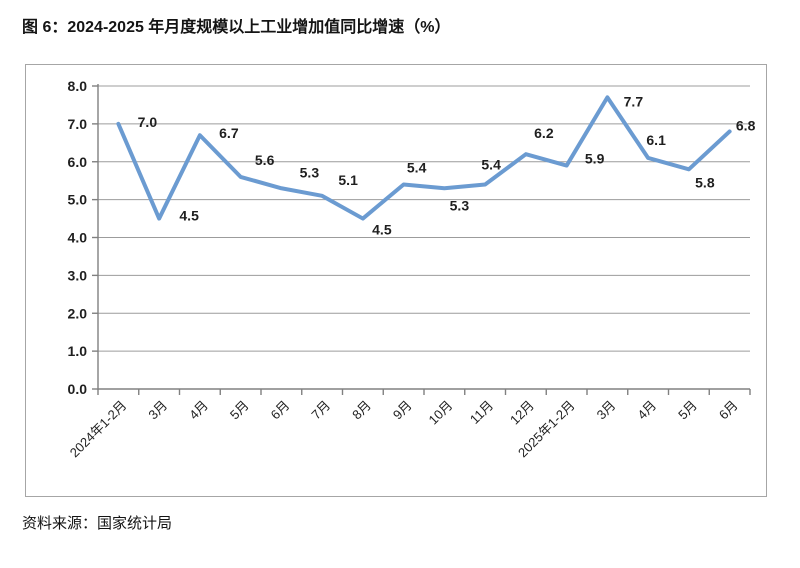  I want to click on y-tick-label: 2.0, so click(78, 313).